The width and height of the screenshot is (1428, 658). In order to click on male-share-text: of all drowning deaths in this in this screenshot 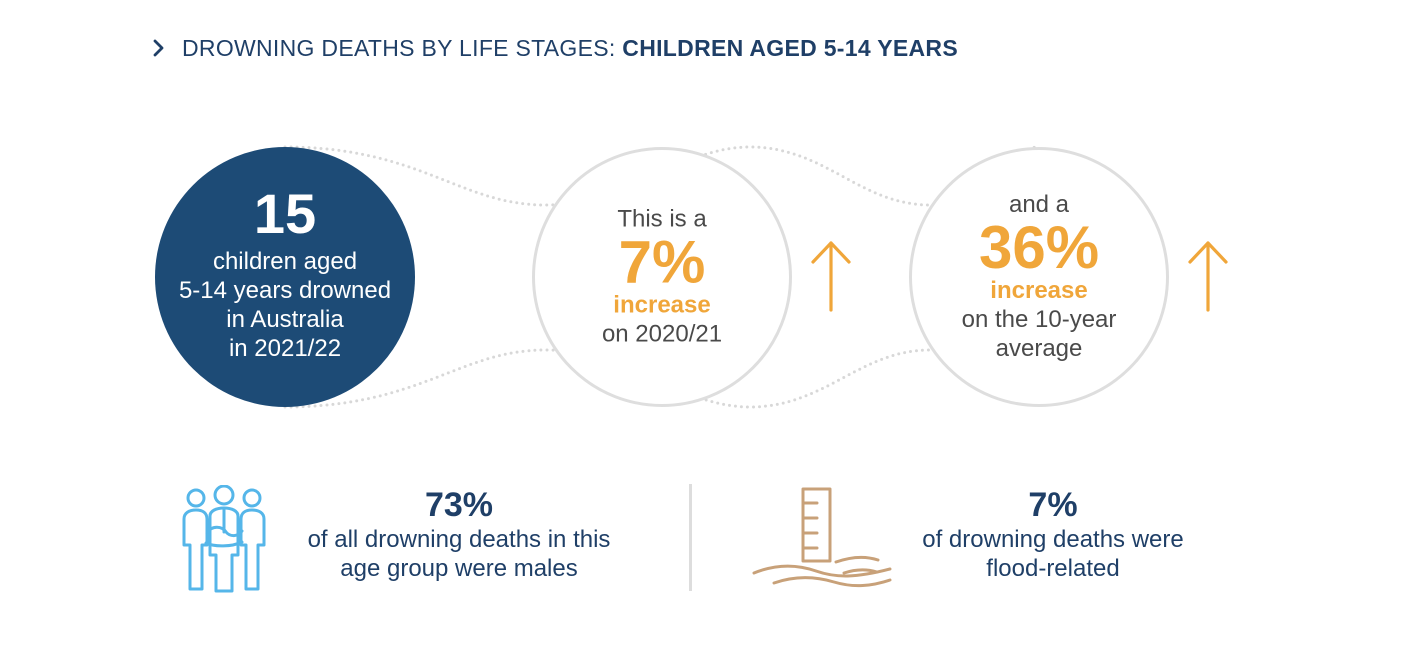, I will do `click(459, 539)`.